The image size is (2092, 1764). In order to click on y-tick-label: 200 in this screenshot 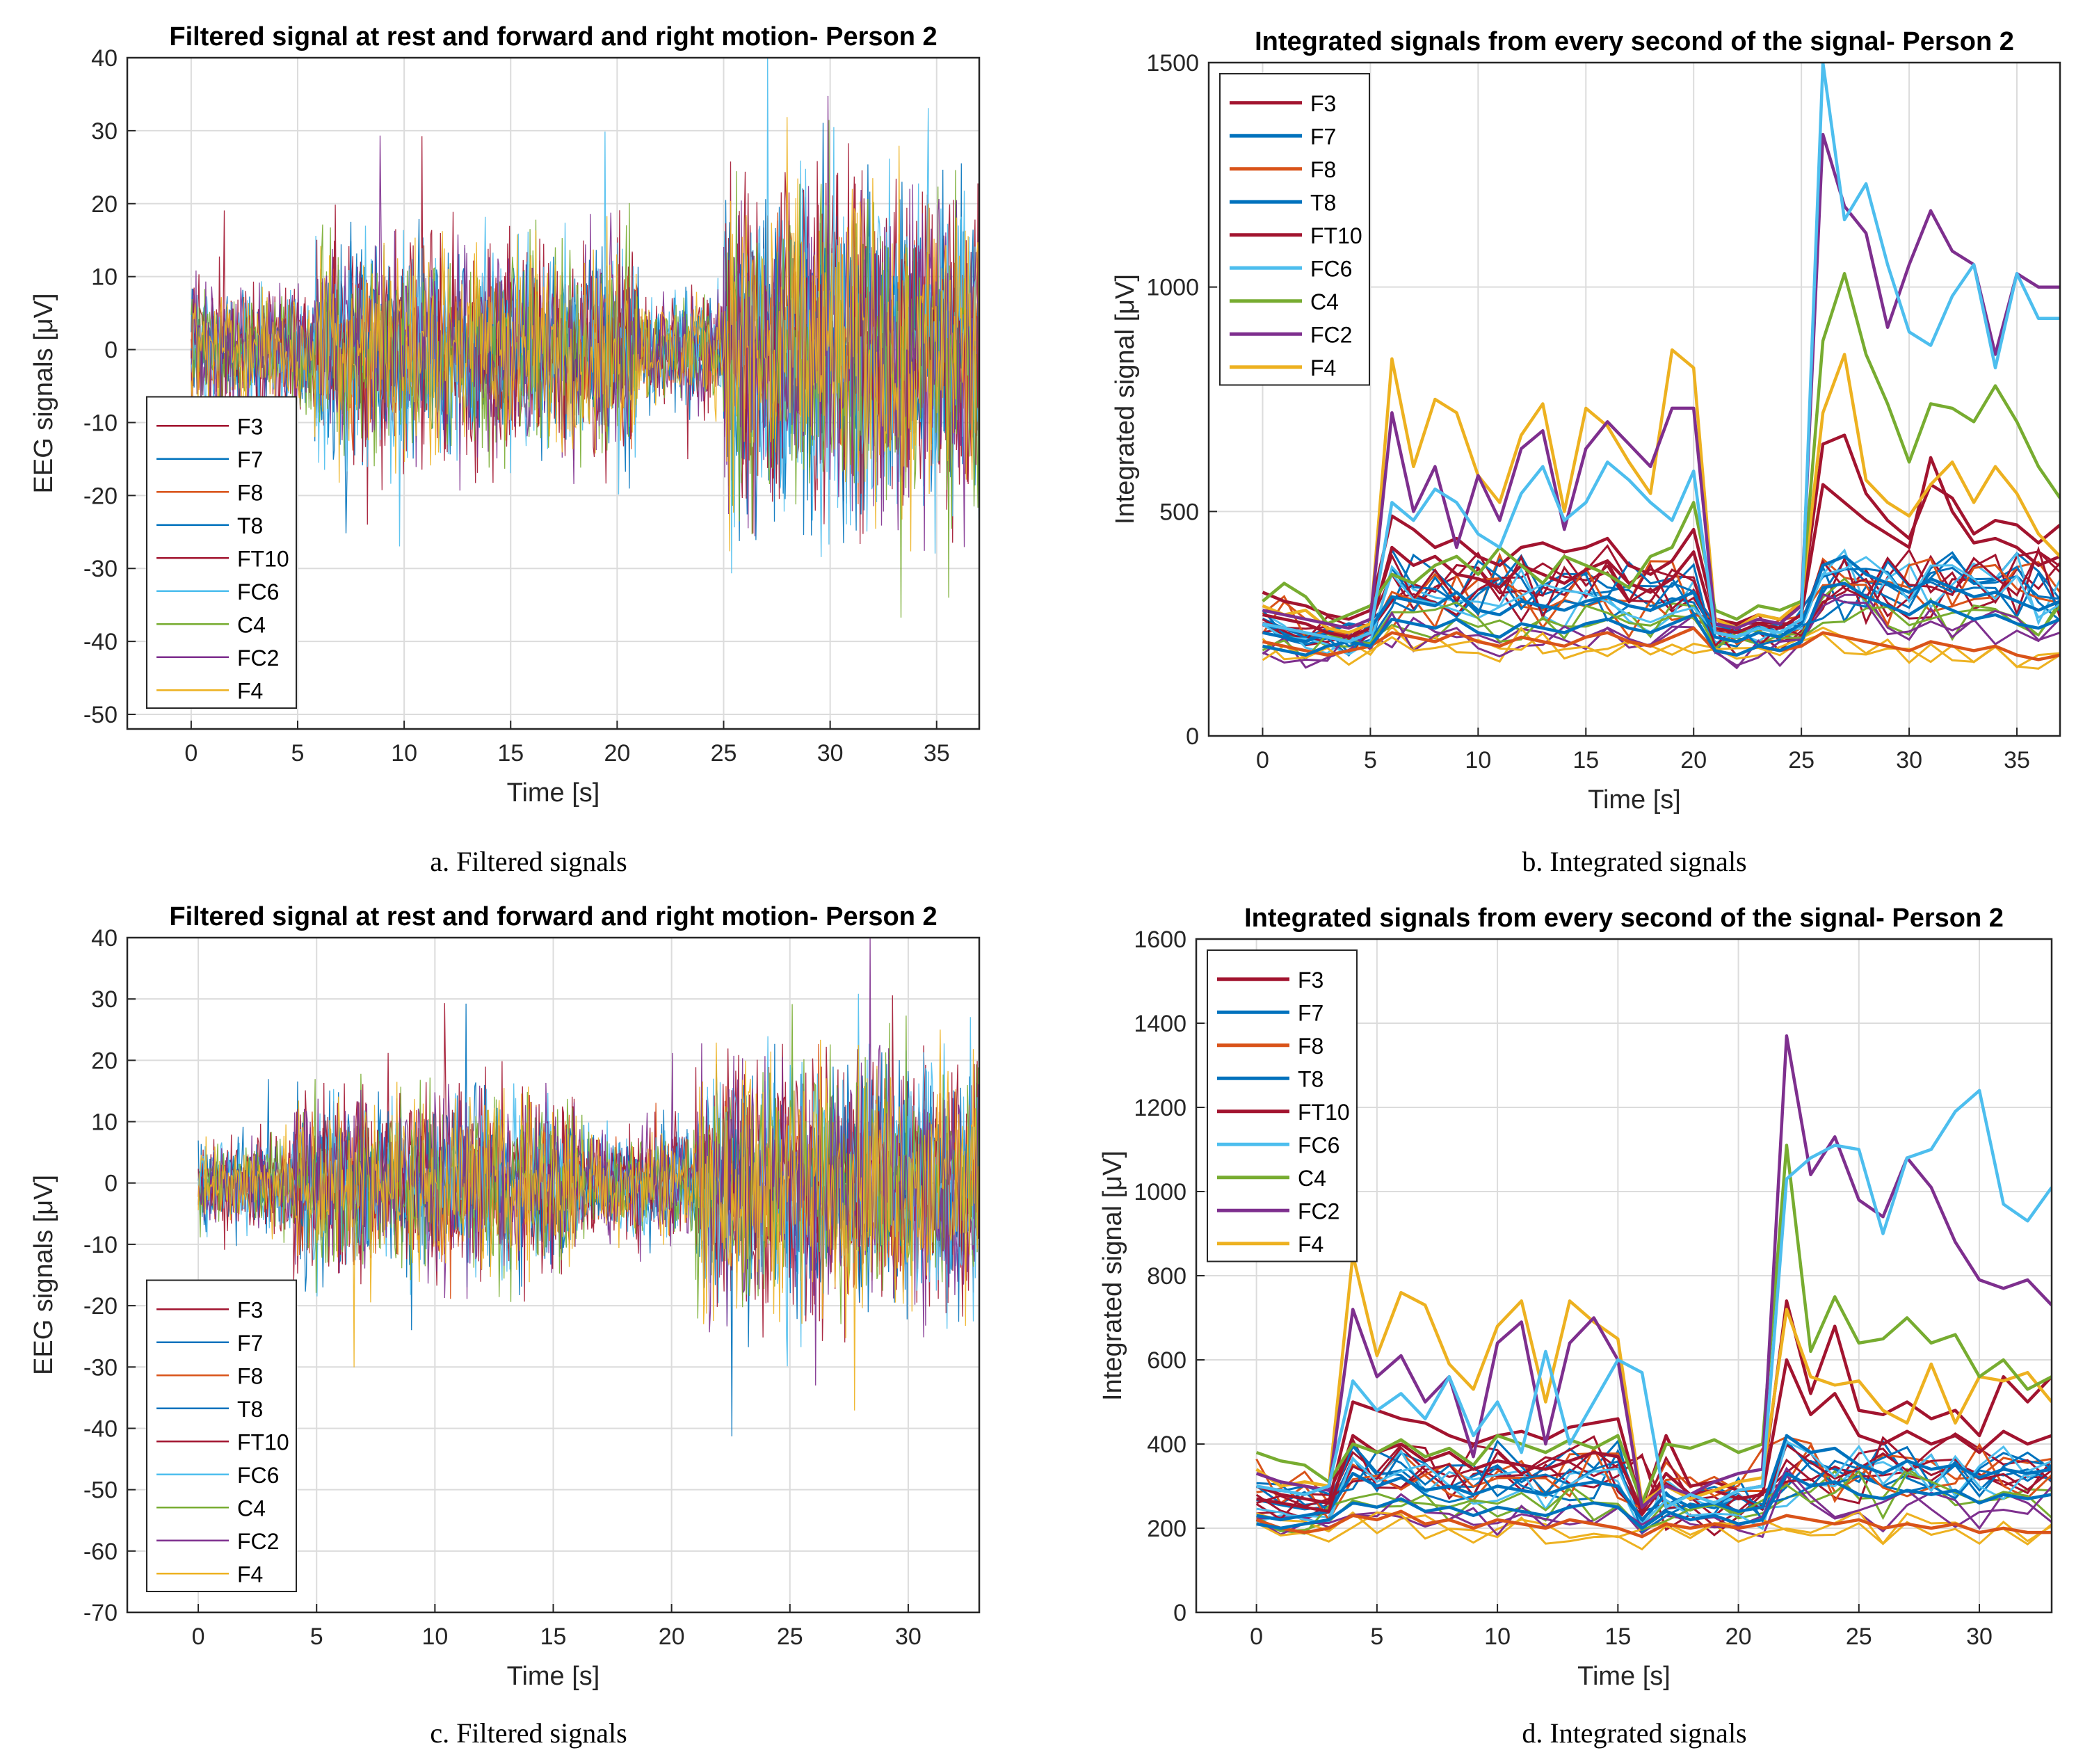, I will do `click(1166, 1529)`.